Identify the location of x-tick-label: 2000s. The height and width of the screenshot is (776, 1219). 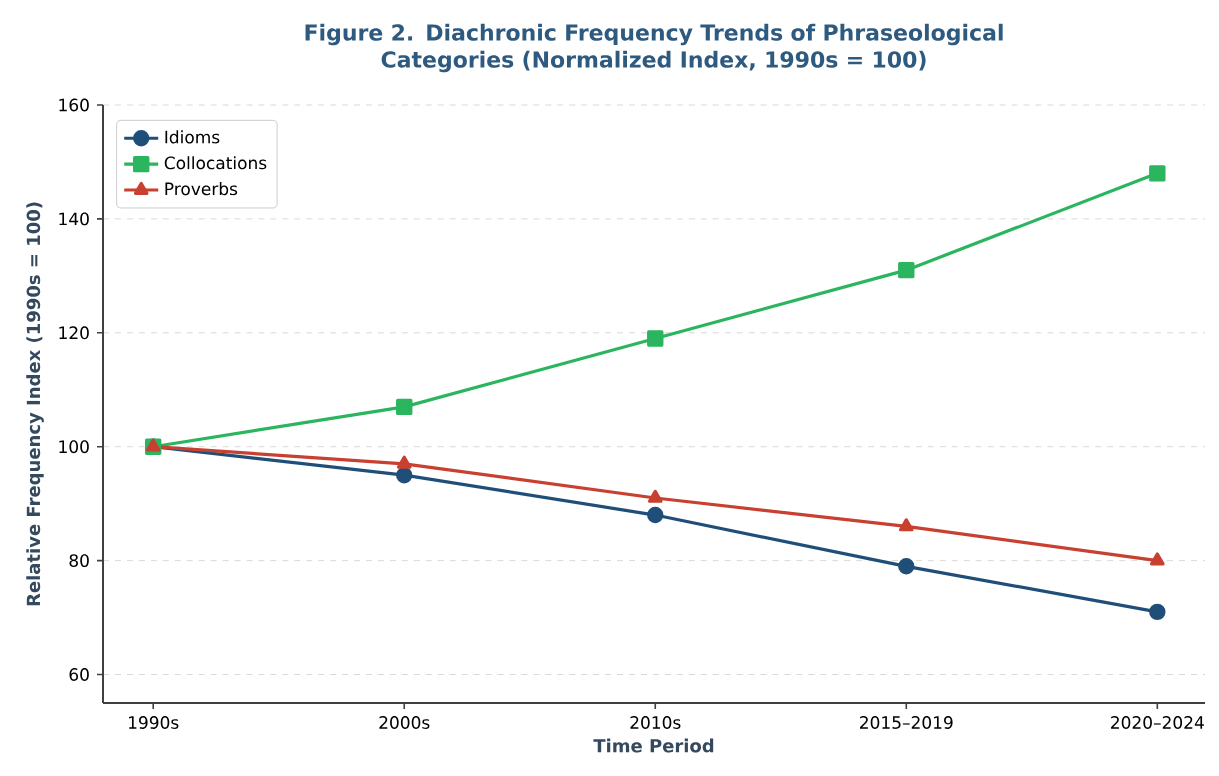
(404, 722).